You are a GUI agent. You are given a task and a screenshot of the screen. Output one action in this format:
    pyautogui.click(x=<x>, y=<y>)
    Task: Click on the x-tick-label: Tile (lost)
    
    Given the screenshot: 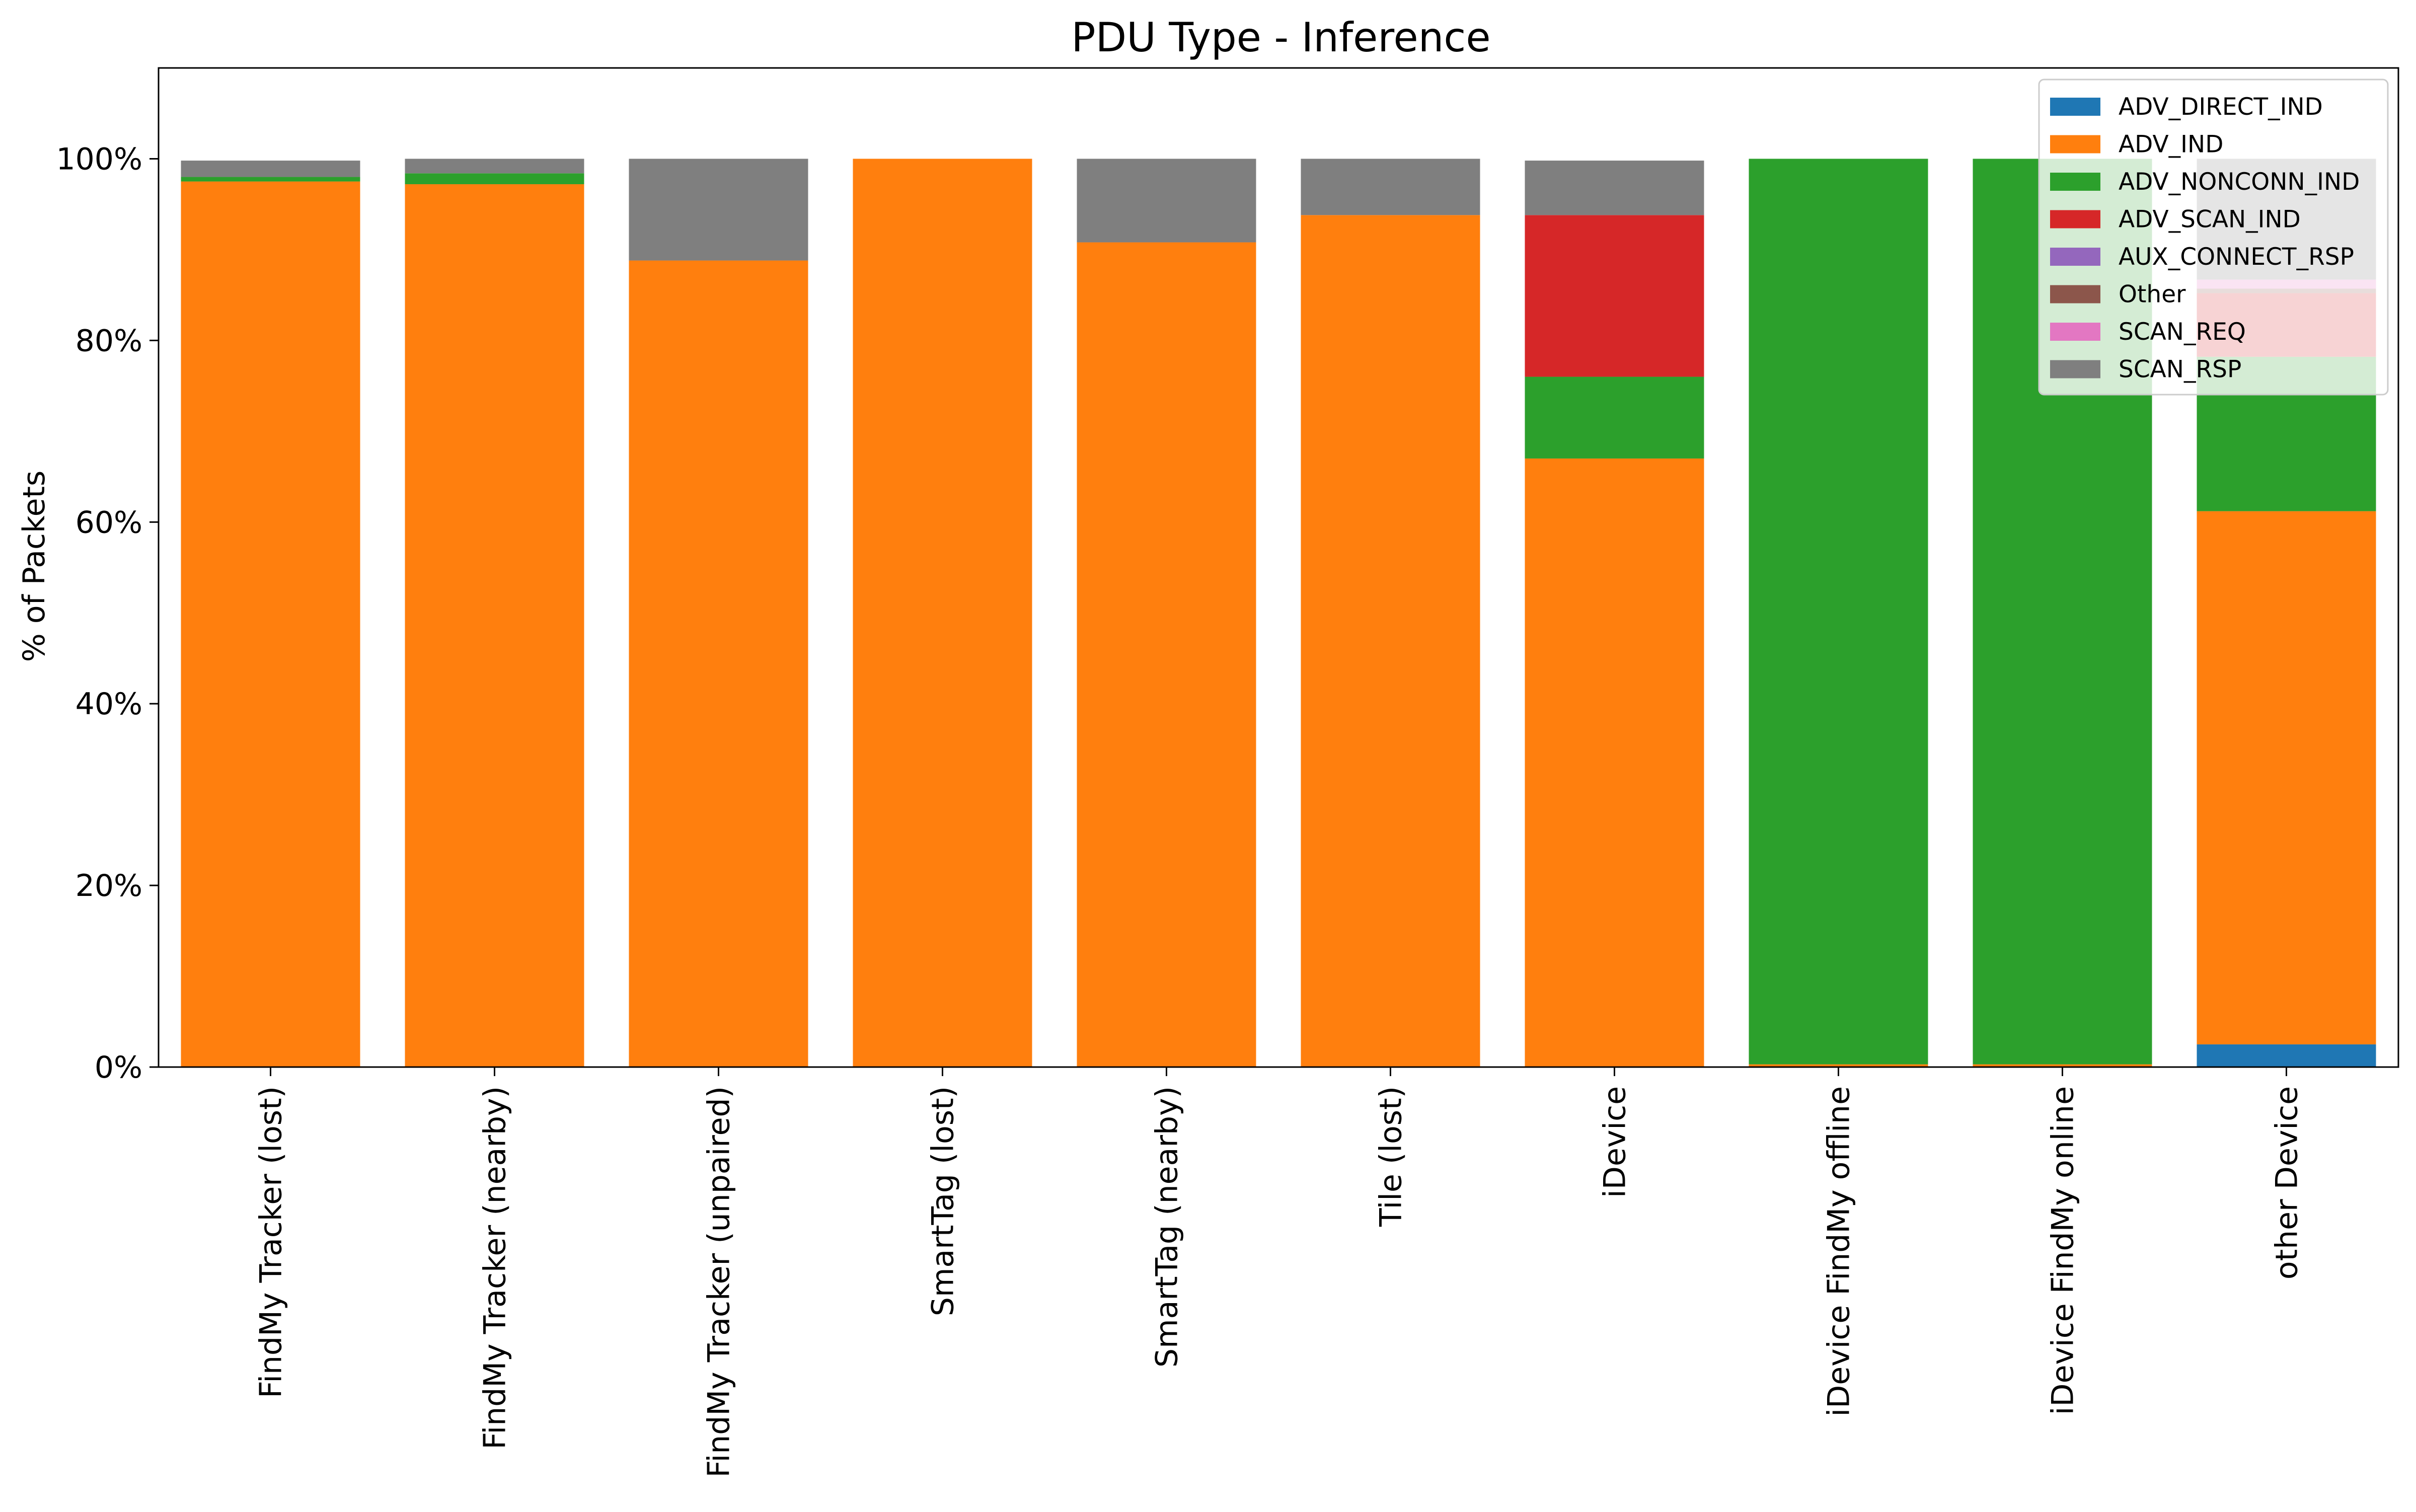 What is the action you would take?
    pyautogui.click(x=1391, y=1156)
    